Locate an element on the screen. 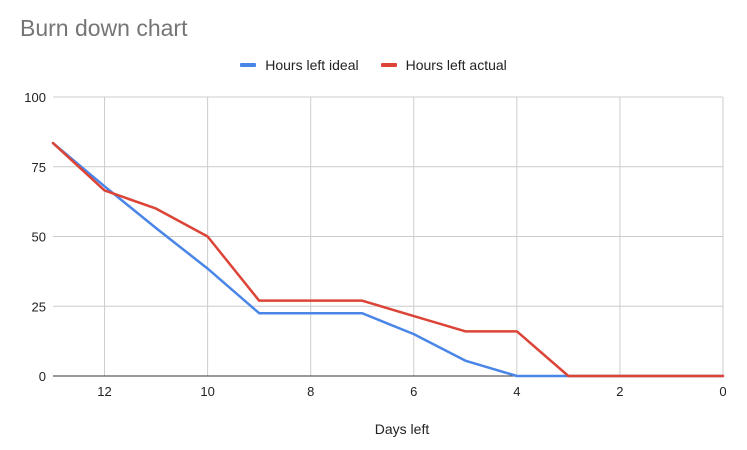 The width and height of the screenshot is (747, 450). x-tick-label: 8 is located at coordinates (310, 391).